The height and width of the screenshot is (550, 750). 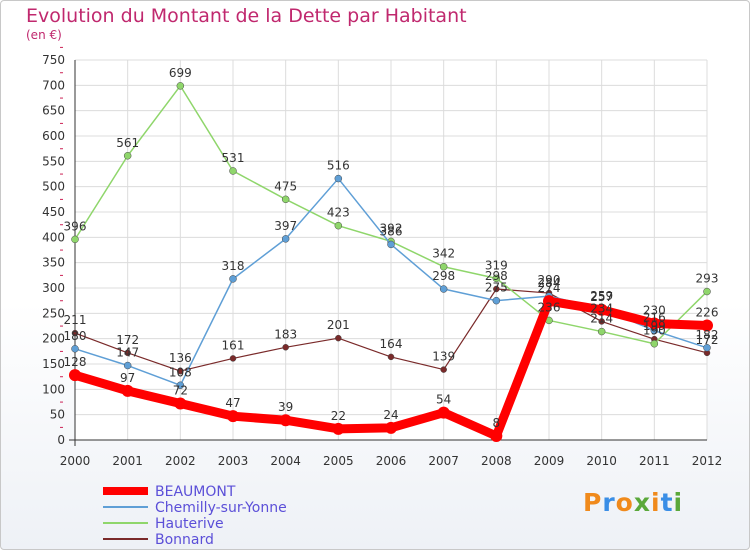 I want to click on y-tick-label: 350, so click(x=53, y=263).